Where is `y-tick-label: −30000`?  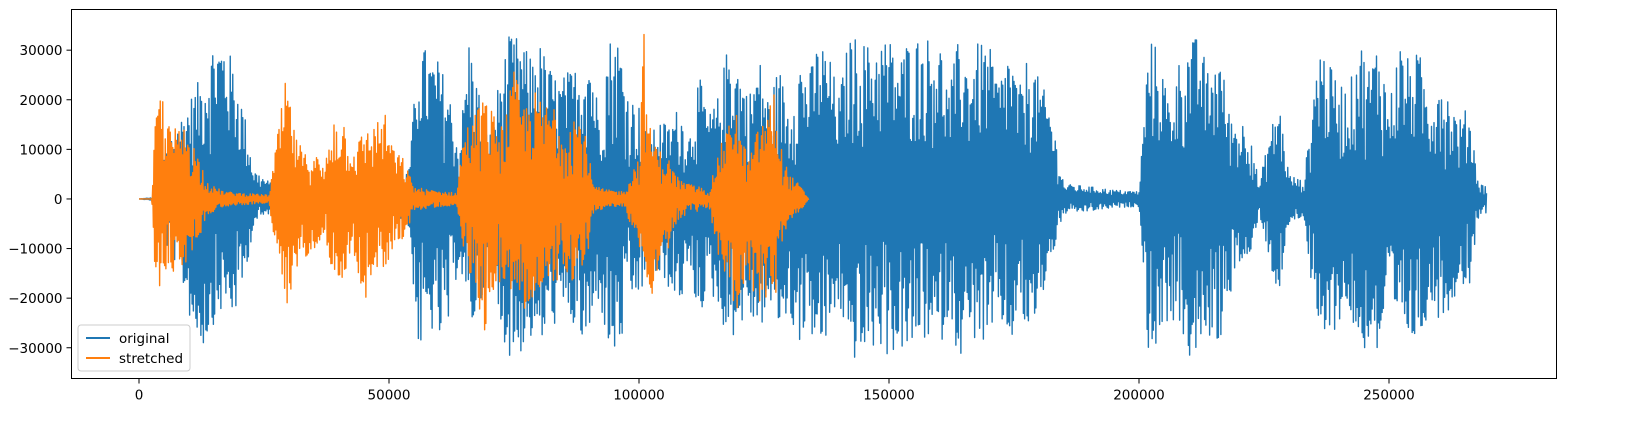 y-tick-label: −30000 is located at coordinates (35, 349).